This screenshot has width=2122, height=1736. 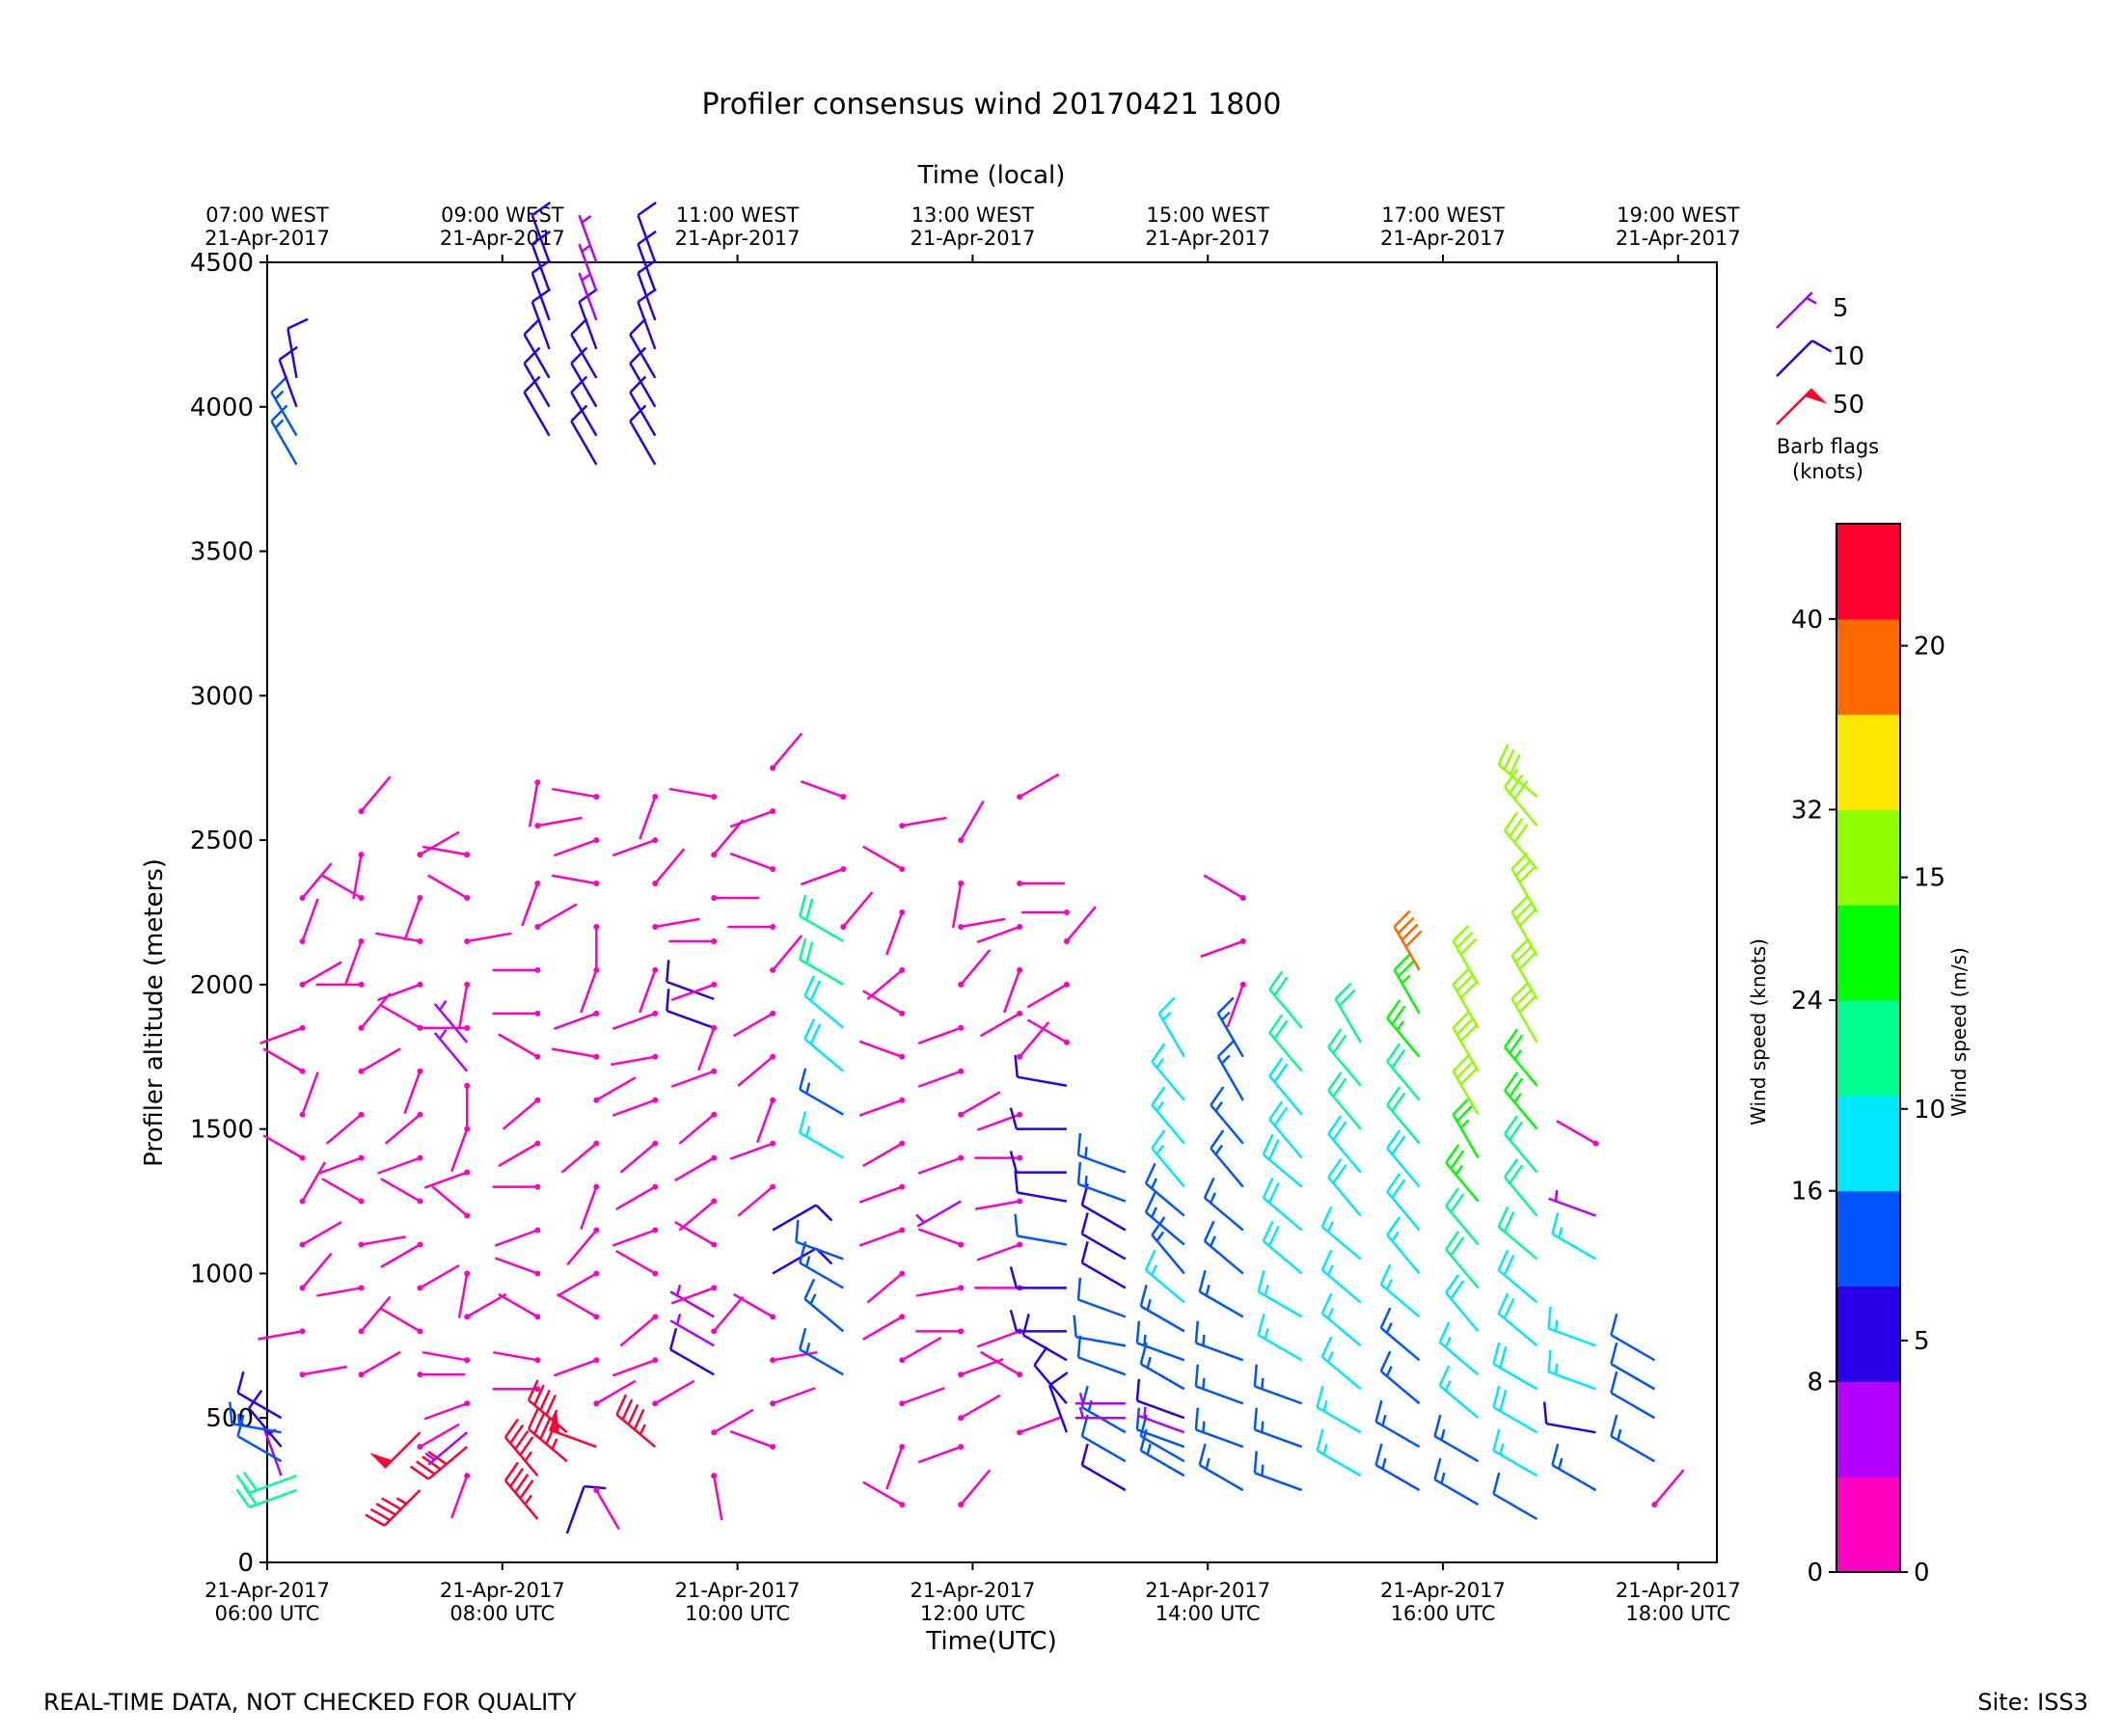 I want to click on colorbar-label-knots: Wind speed (knots), so click(x=1759, y=1032).